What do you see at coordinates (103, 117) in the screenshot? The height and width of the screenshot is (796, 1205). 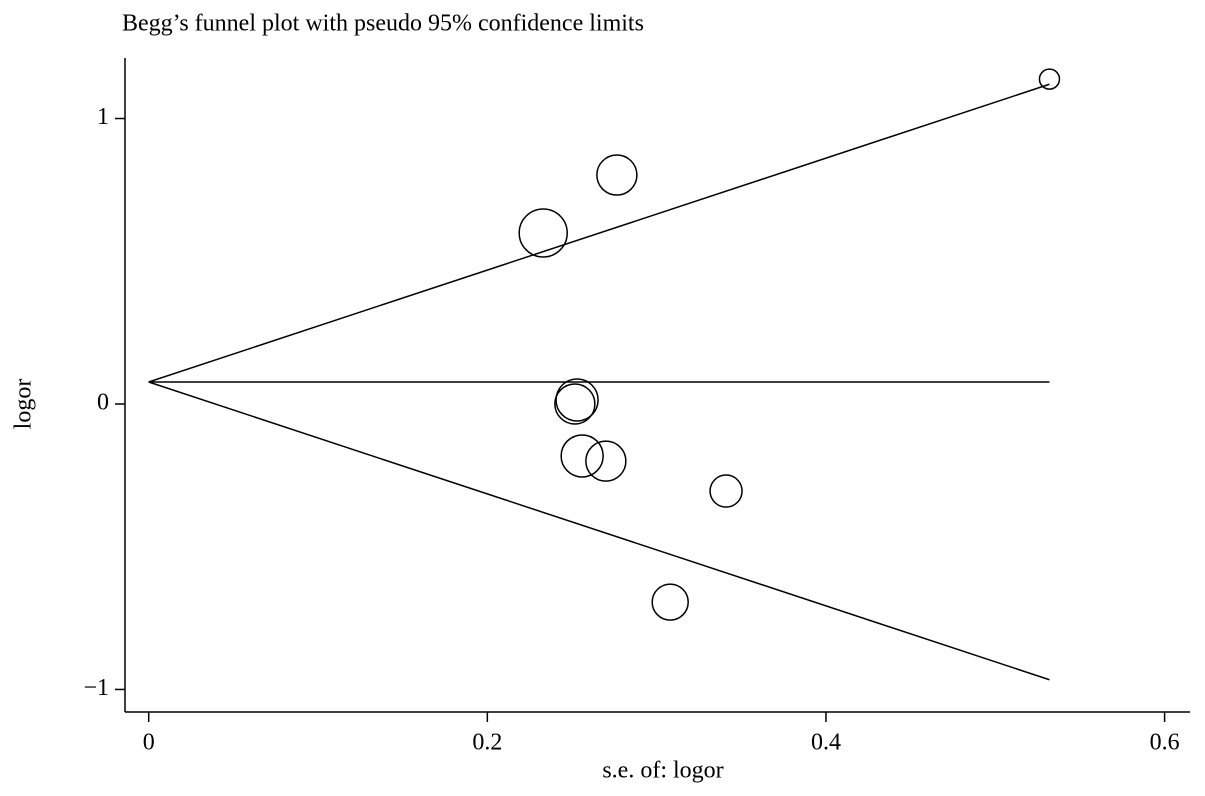 I see `y-tick-label: 1` at bounding box center [103, 117].